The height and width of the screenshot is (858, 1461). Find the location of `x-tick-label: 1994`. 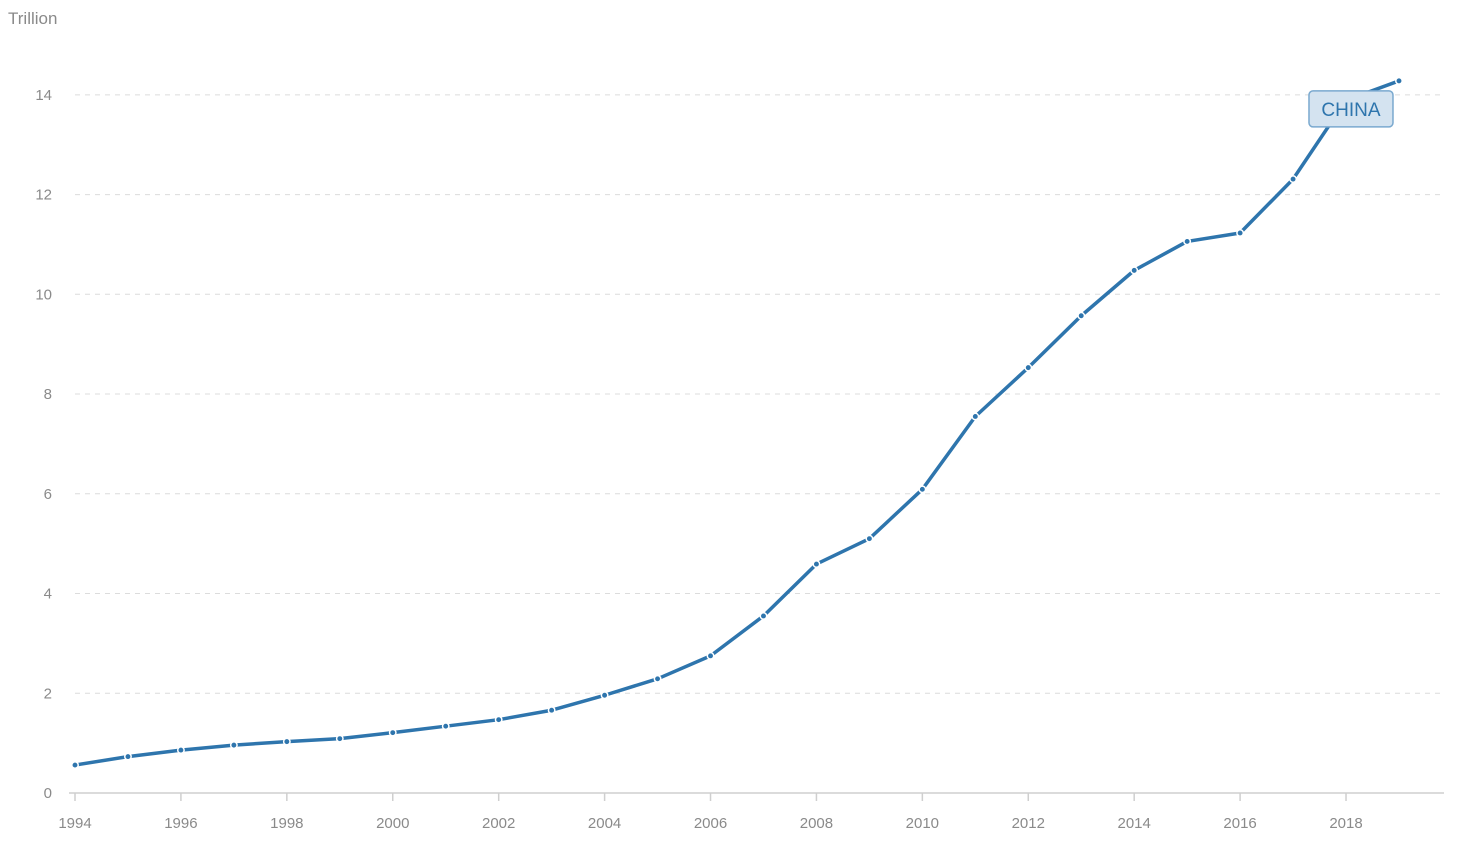

x-tick-label: 1994 is located at coordinates (74, 823).